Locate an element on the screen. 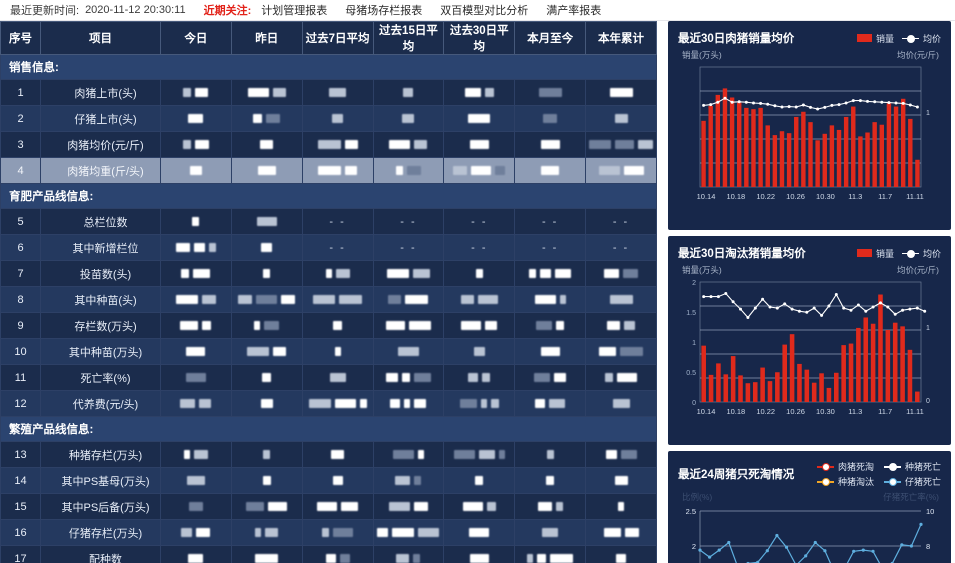  table-row: 11 死亡率(%) is located at coordinates (328, 377).